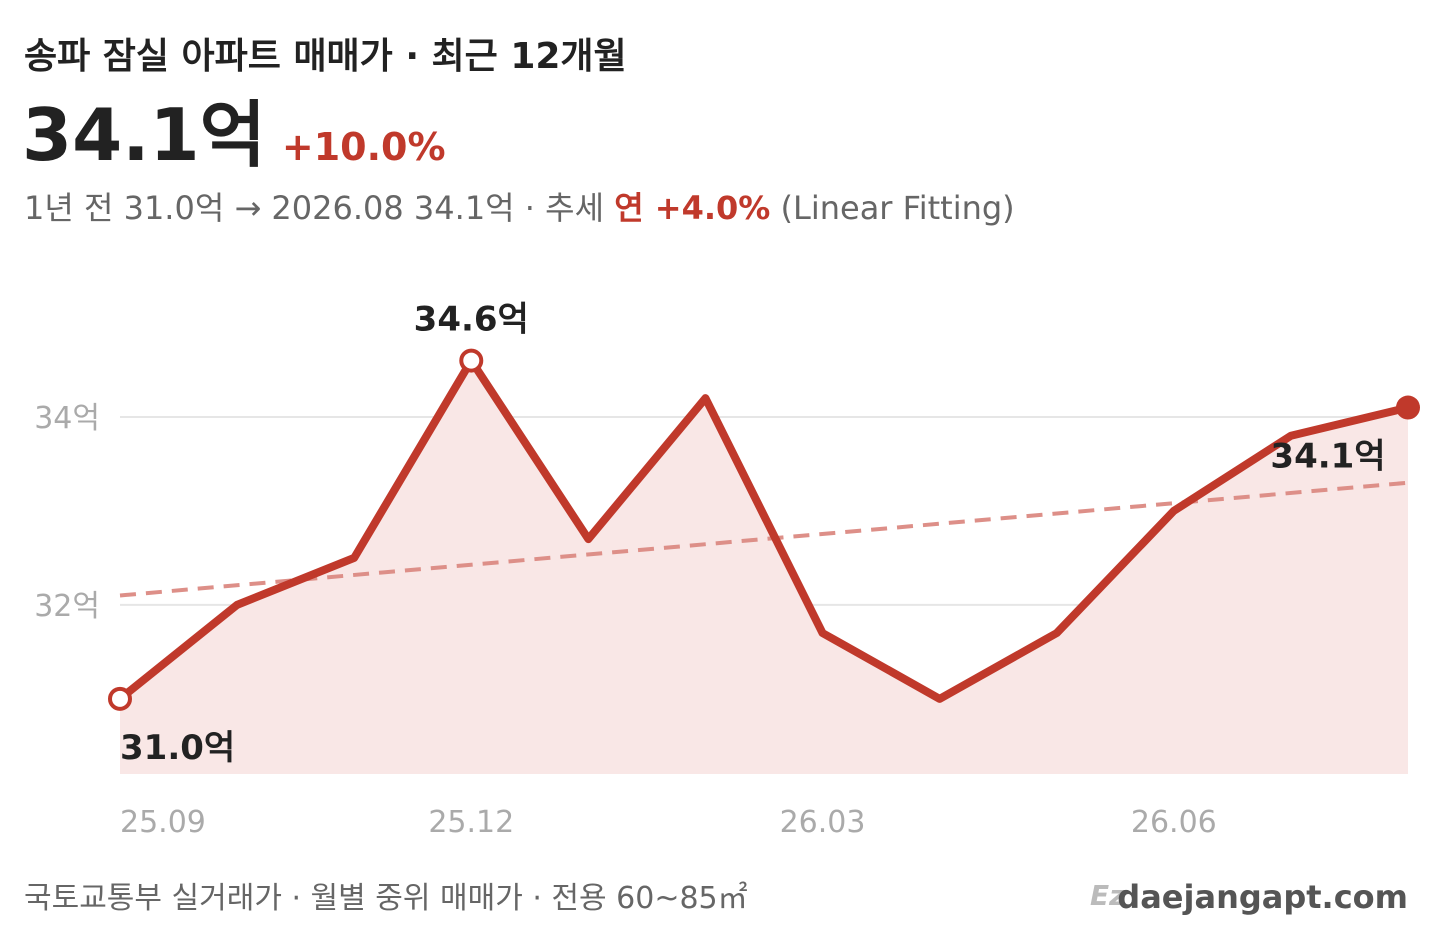 The height and width of the screenshot is (944, 1440). What do you see at coordinates (67, 418) in the screenshot?
I see `y-tick-label: 34억` at bounding box center [67, 418].